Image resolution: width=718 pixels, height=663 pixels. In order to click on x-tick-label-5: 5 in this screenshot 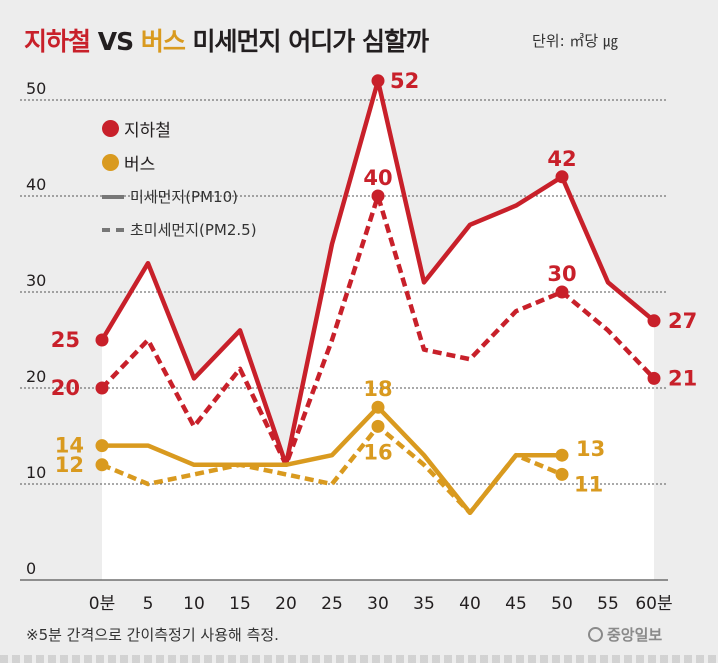, I will do `click(148, 604)`.